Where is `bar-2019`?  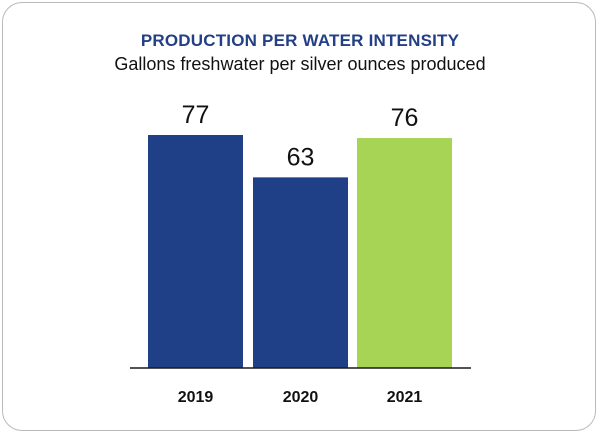 bar-2019 is located at coordinates (195, 251).